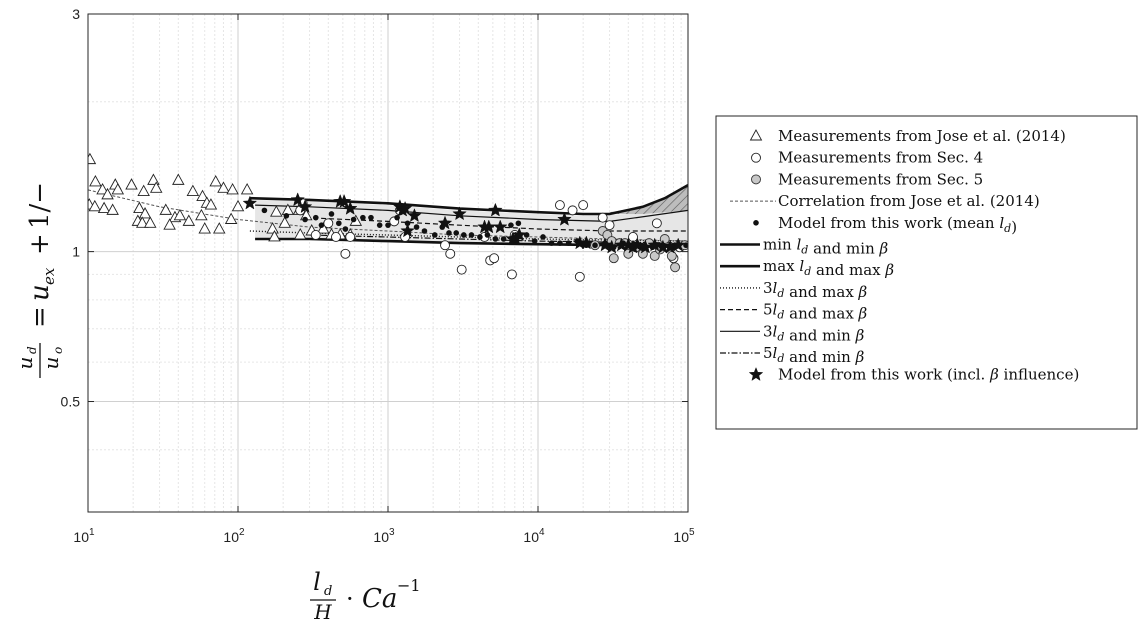 The height and width of the screenshot is (623, 1139). I want to click on legend-label: min ld and min β, so click(826, 247).